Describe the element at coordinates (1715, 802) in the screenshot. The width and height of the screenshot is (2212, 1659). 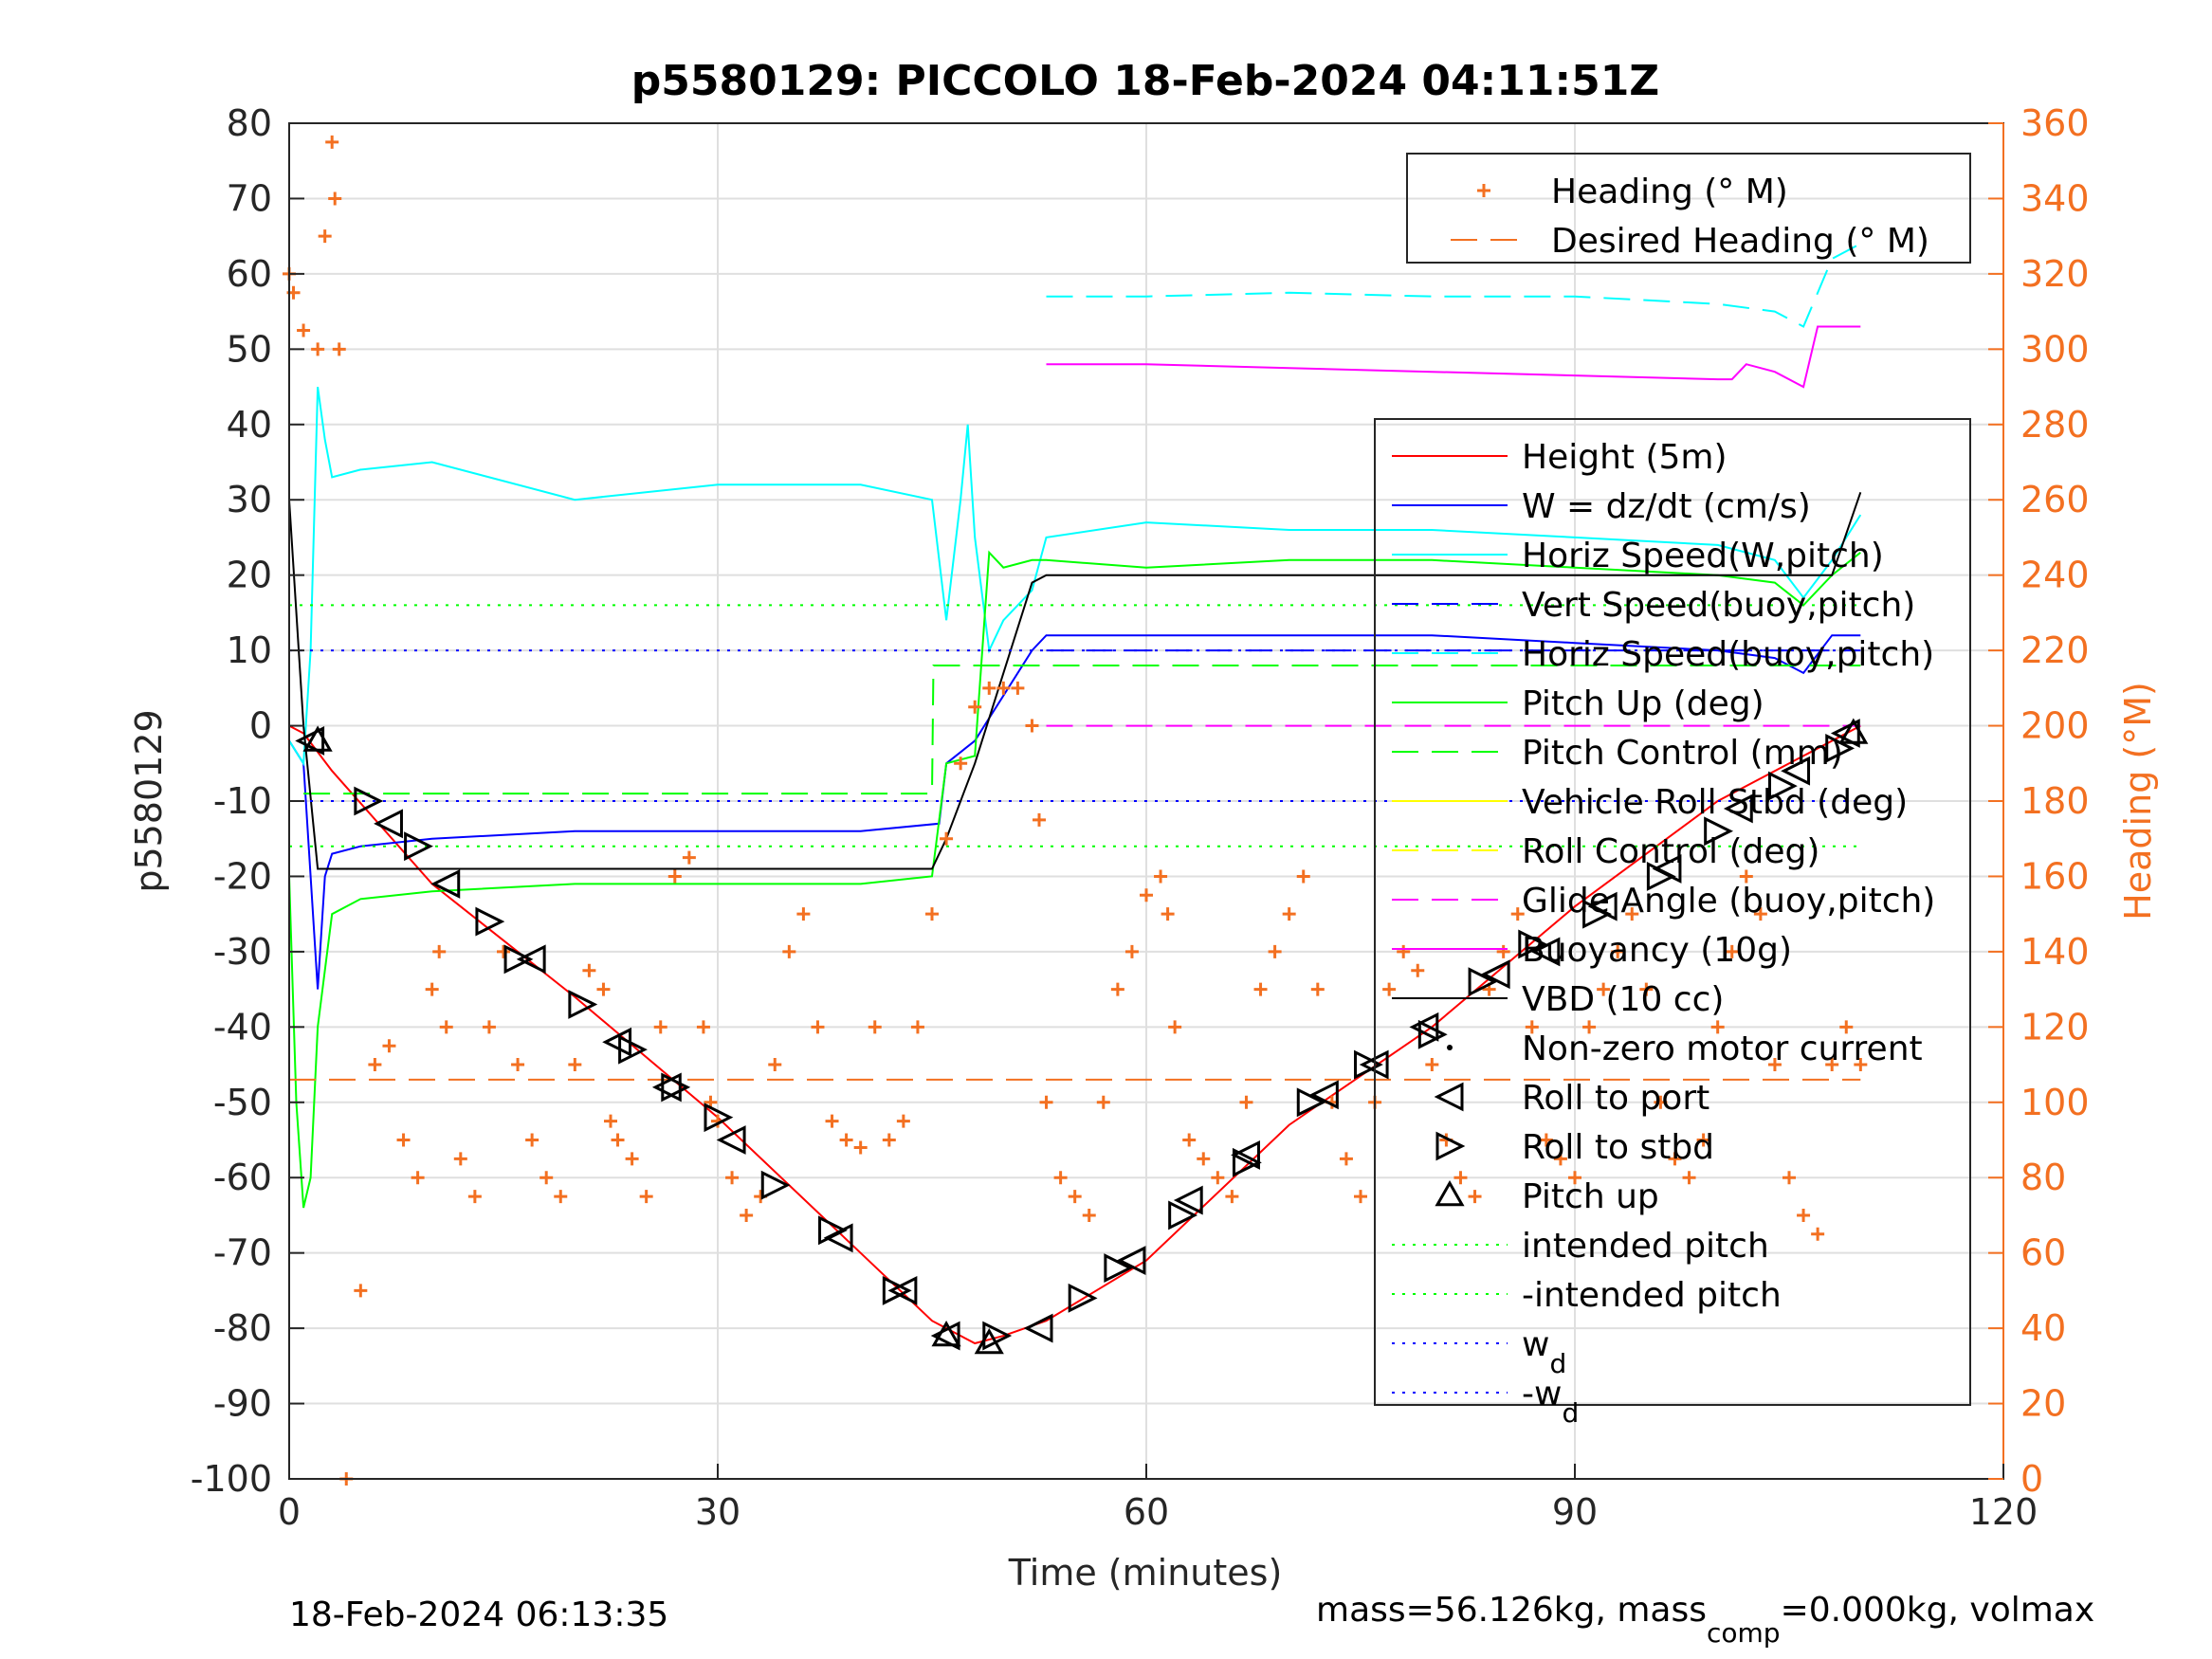
I see `legend-label-text: Vehicle Roll Stbd (deg)` at that location.